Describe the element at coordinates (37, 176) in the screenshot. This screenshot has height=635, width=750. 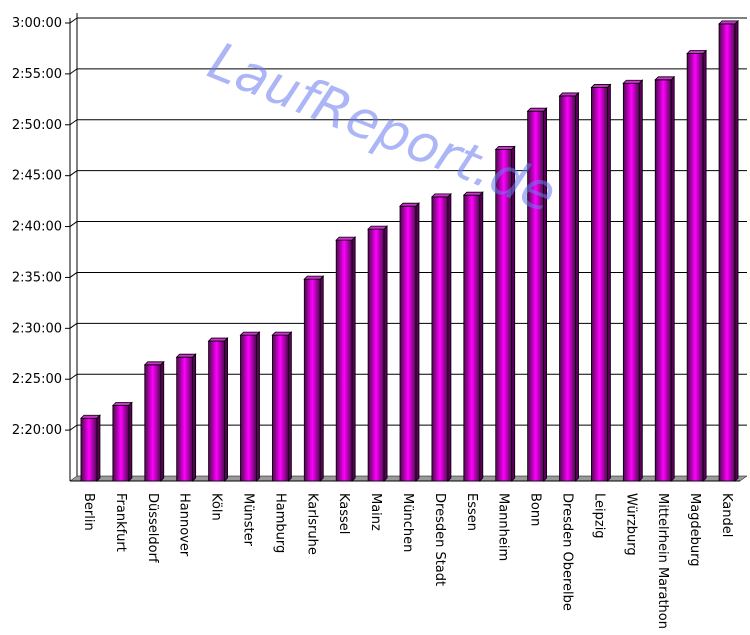
I see `y-tick-label: 2:45:00` at that location.